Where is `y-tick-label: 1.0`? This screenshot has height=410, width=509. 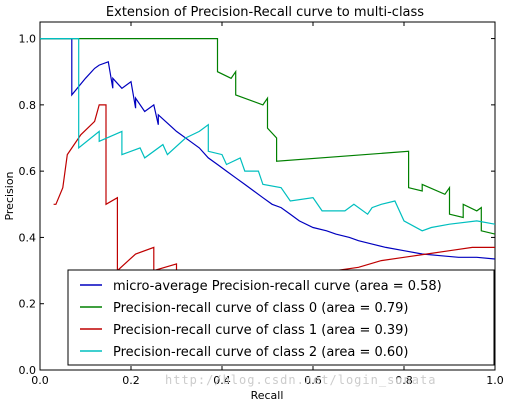
y-tick-label: 1.0 is located at coordinates (28, 39).